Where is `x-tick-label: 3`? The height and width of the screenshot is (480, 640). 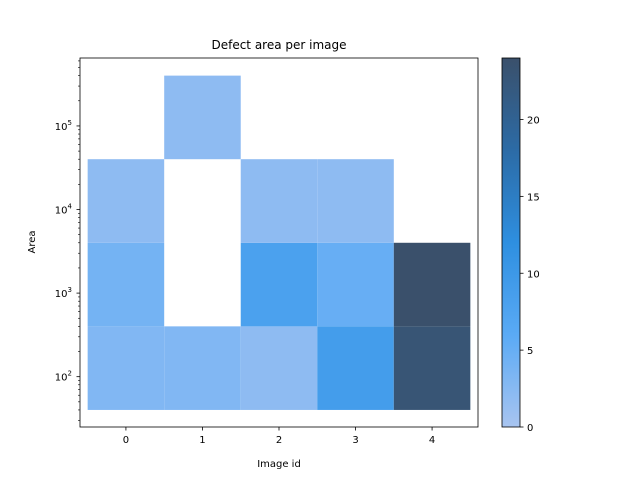 x-tick-label: 3 is located at coordinates (355, 440).